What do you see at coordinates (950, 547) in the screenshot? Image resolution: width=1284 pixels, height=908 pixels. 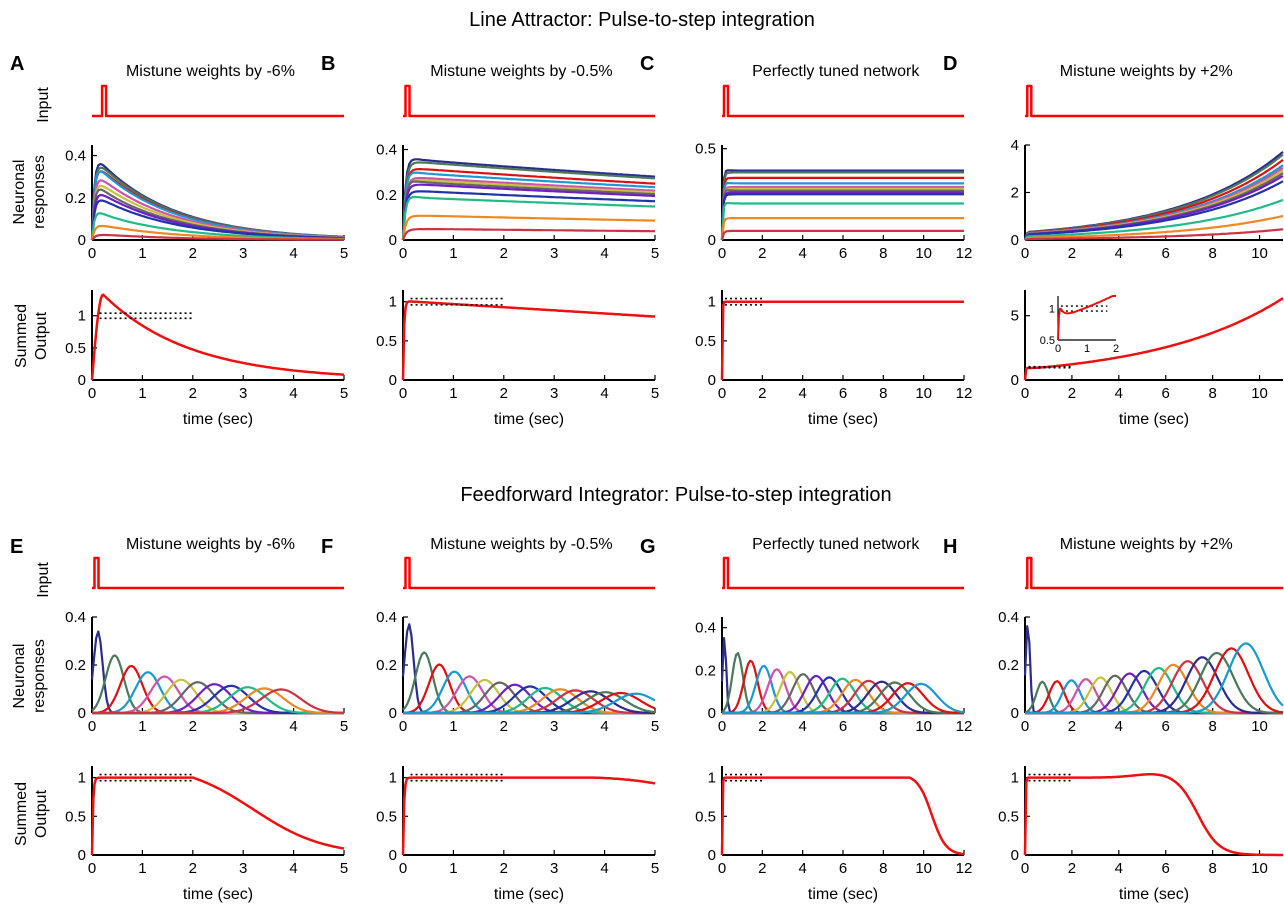 I see `panel-letter: H` at bounding box center [950, 547].